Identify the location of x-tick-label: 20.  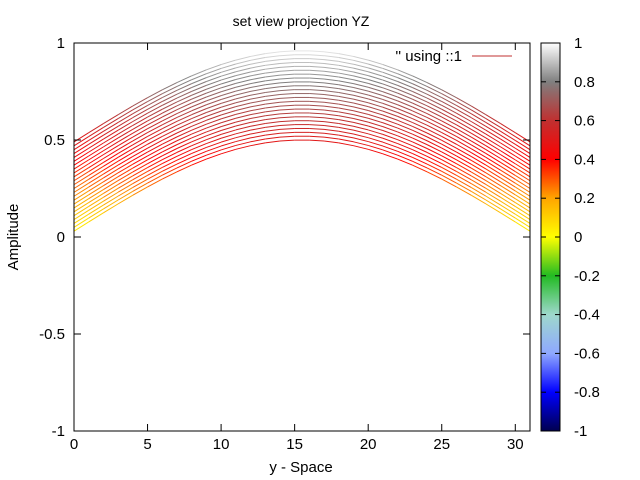
(368, 444).